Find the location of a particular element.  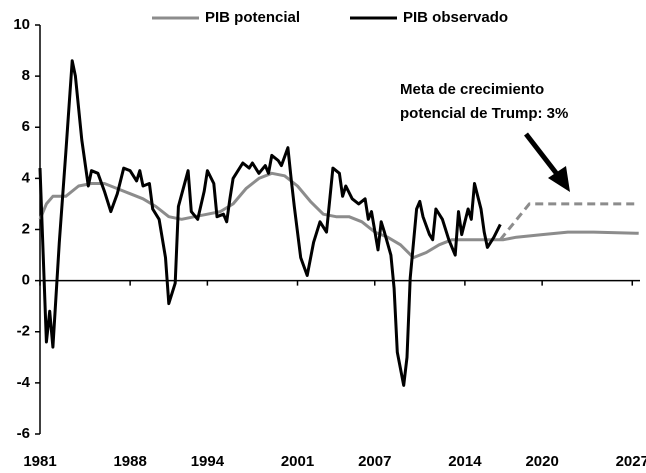

x-tick-label: 2001 is located at coordinates (297, 461).